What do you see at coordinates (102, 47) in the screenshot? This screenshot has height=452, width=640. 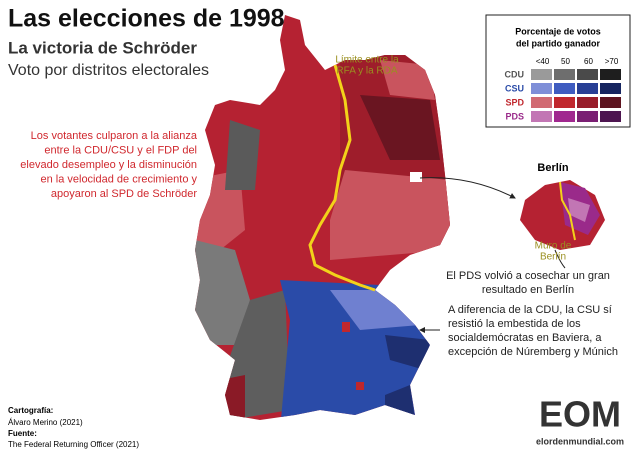 I see `subtitle: La victoria de Schröder` at bounding box center [102, 47].